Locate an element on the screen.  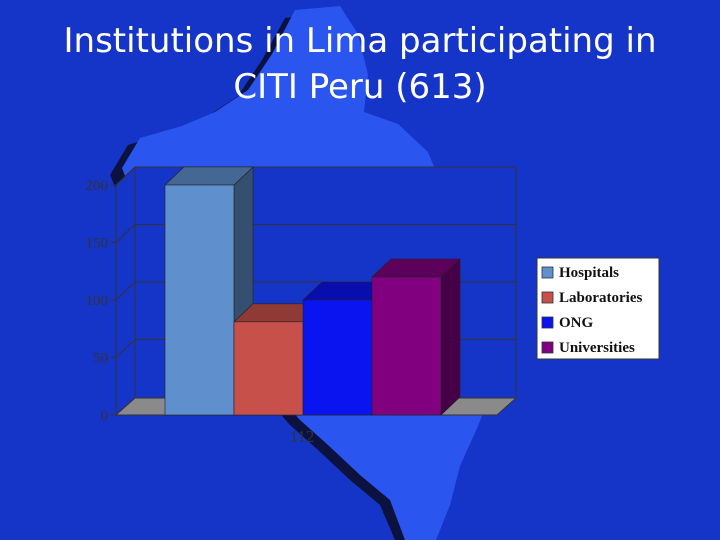
legend: Hospitals Laboratories ONG Universities is located at coordinates (598, 308).